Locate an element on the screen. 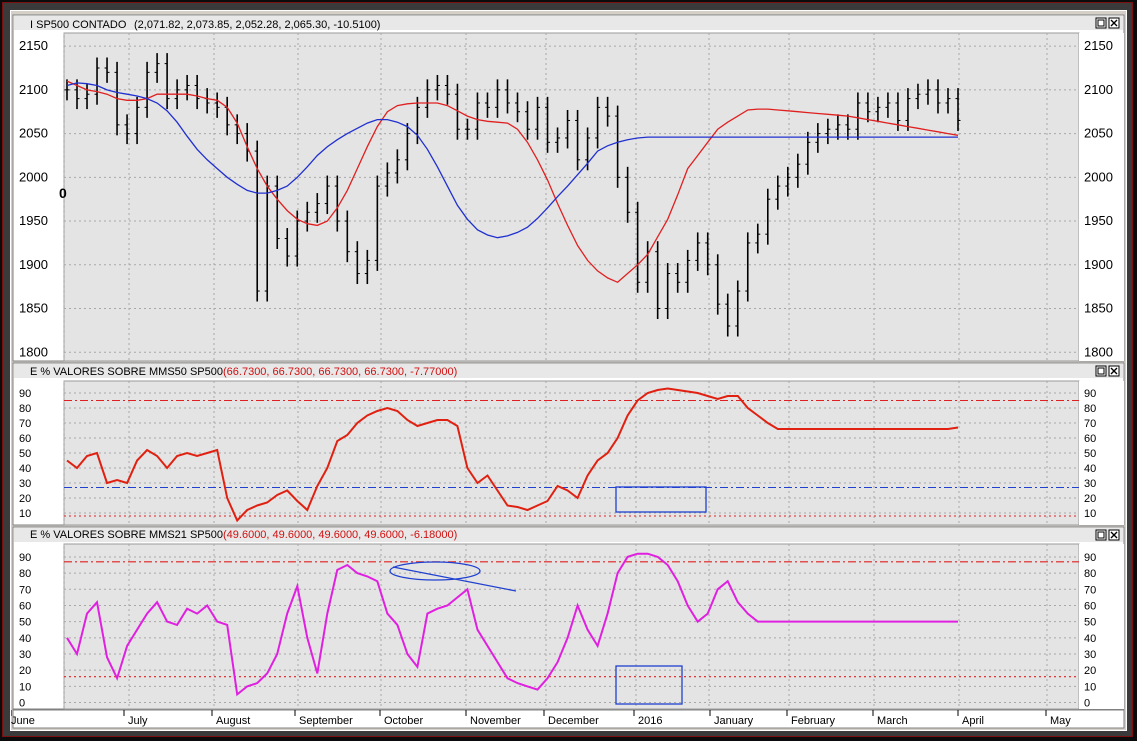 The height and width of the screenshot is (741, 1137). highlight-box-mms21 is located at coordinates (649, 685).